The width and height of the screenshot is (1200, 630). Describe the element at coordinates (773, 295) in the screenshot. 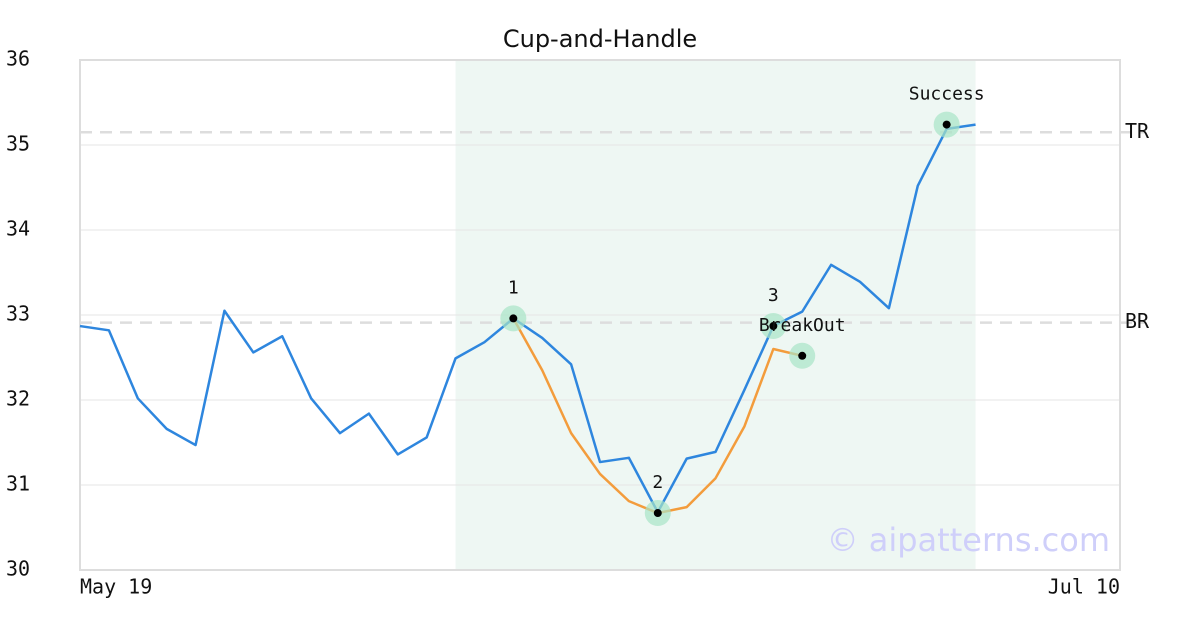

I see `point-label: 3` at that location.